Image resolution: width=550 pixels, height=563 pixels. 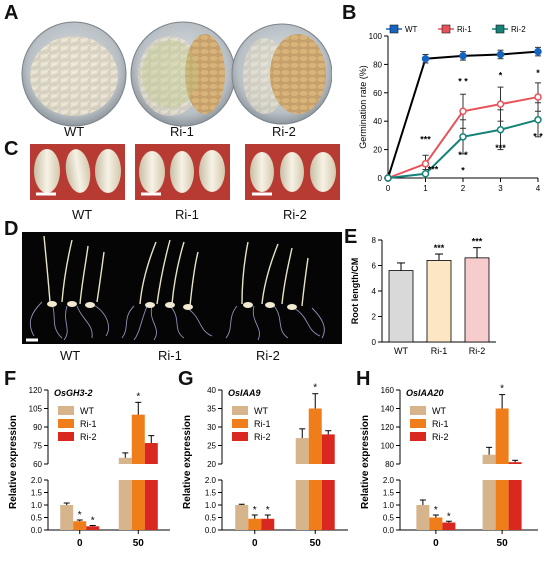 What do you see at coordinates (425, 393) in the screenshot?
I see `gene-name: OsIAA20` at bounding box center [425, 393].